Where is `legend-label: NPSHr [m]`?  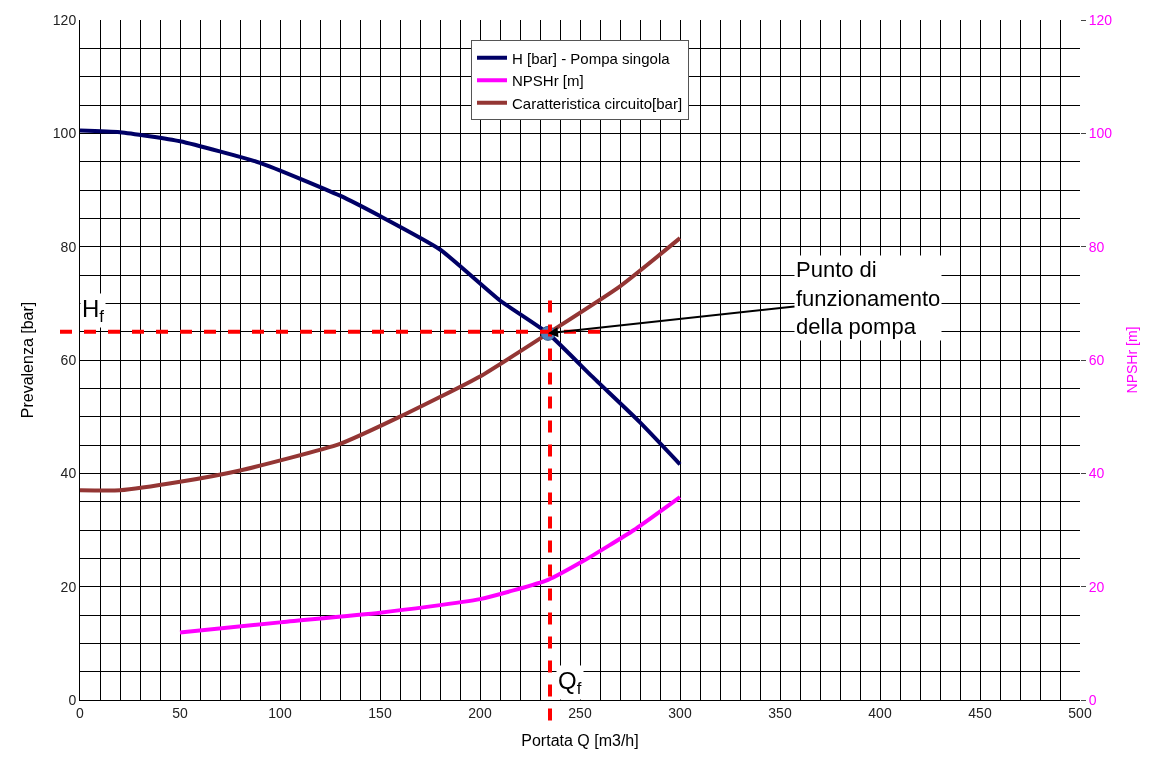
legend-label: NPSHr [m] is located at coordinates (548, 80).